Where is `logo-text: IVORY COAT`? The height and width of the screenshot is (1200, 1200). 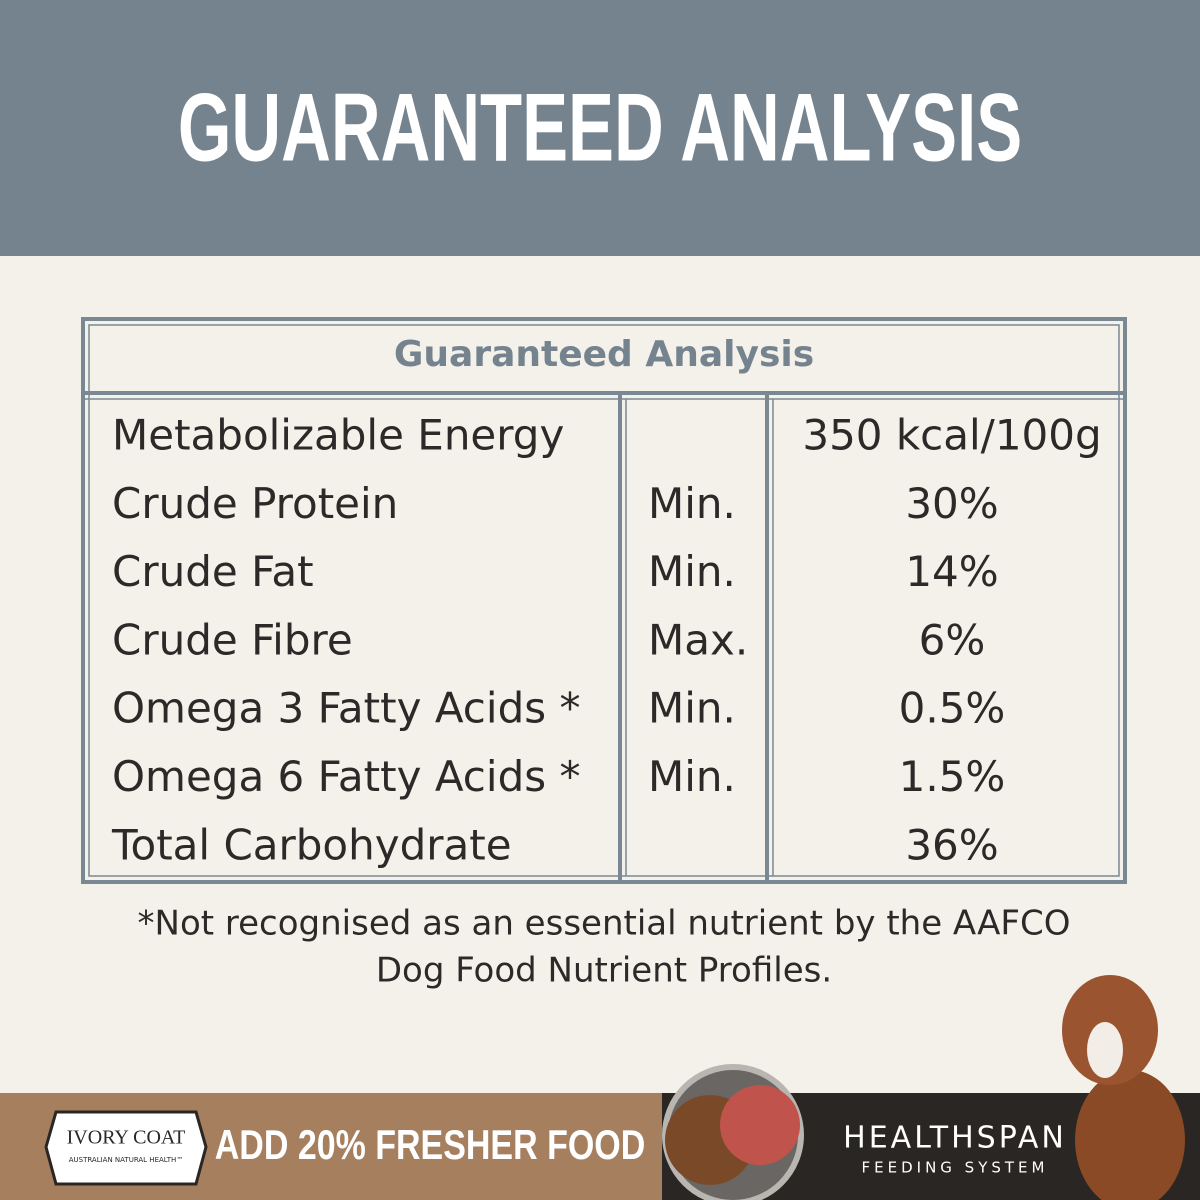 logo-text: IVORY COAT is located at coordinates (126, 1138).